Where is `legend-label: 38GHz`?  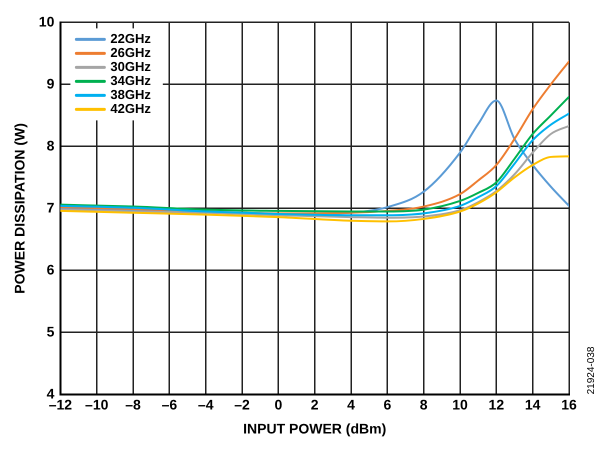
legend-label: 38GHz is located at coordinates (131, 94).